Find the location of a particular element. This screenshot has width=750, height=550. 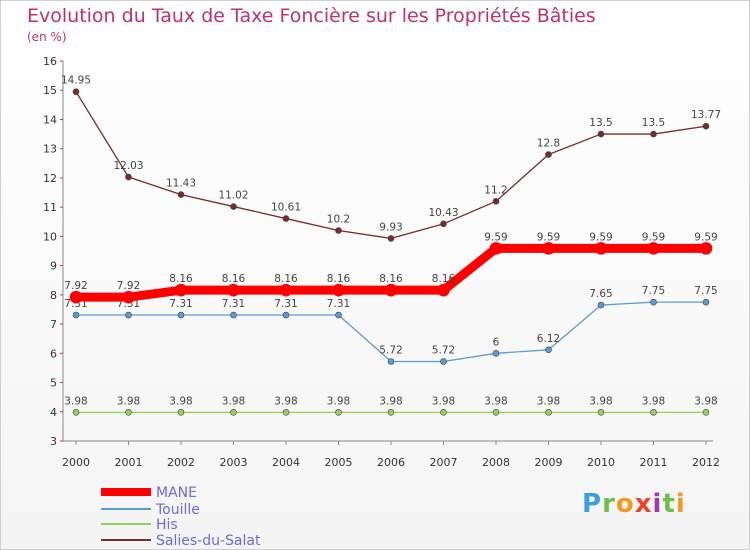

data-label: 11.02 is located at coordinates (233, 196).